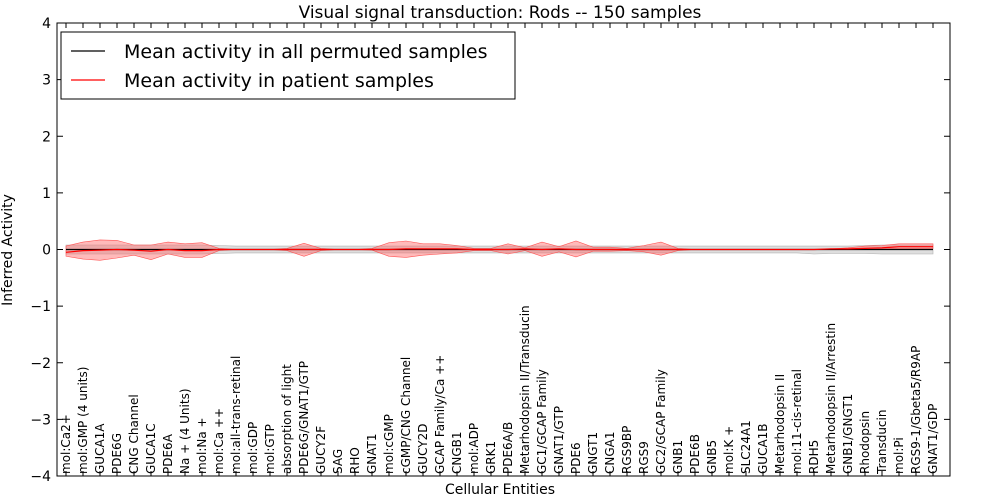 The image size is (1000, 500). I want to click on y-tick-label: 0, so click(46, 251).